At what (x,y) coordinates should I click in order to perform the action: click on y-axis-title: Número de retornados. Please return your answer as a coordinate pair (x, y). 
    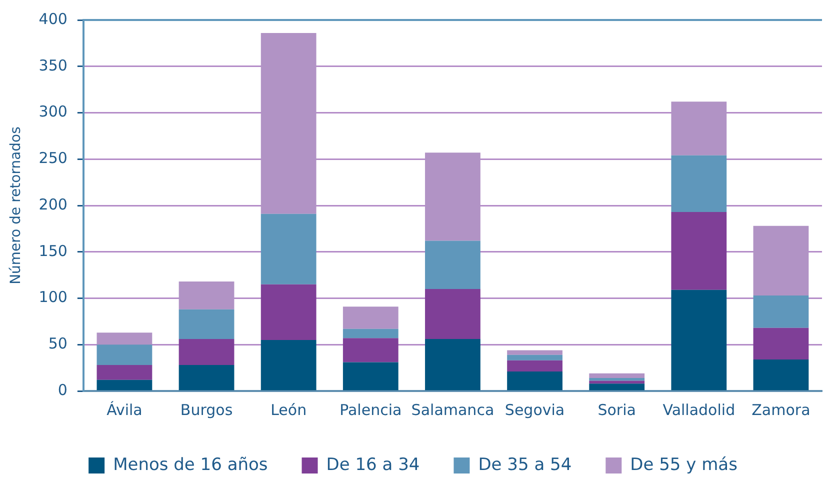
    Looking at the image, I should click on (16, 205).